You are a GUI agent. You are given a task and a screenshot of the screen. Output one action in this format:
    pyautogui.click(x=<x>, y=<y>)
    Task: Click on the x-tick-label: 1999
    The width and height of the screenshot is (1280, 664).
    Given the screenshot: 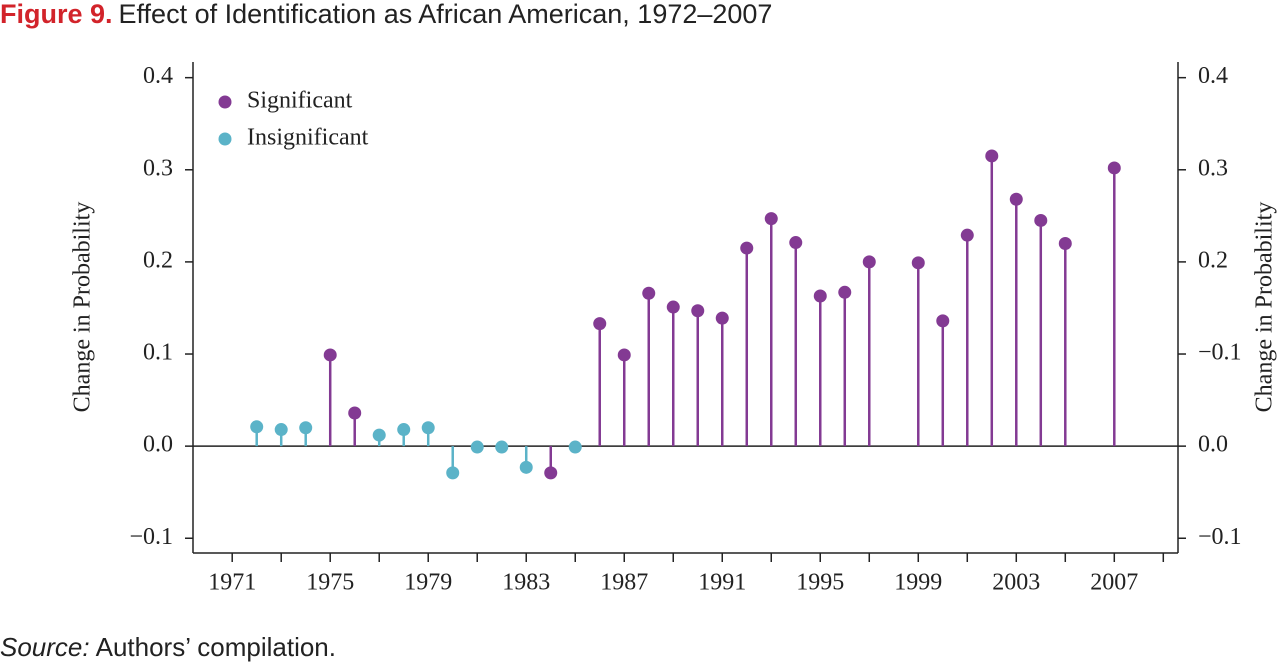 What is the action you would take?
    pyautogui.click(x=918, y=583)
    